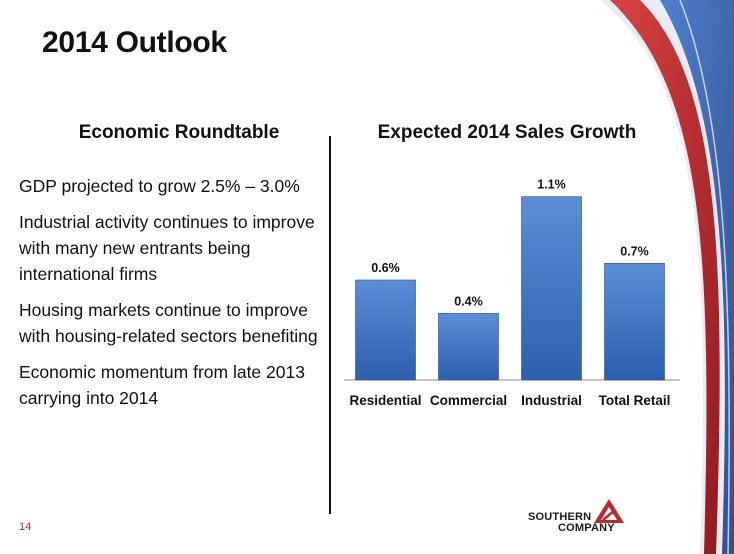 This screenshot has height=554, width=734. What do you see at coordinates (330, 325) in the screenshot?
I see `vertical-divider` at bounding box center [330, 325].